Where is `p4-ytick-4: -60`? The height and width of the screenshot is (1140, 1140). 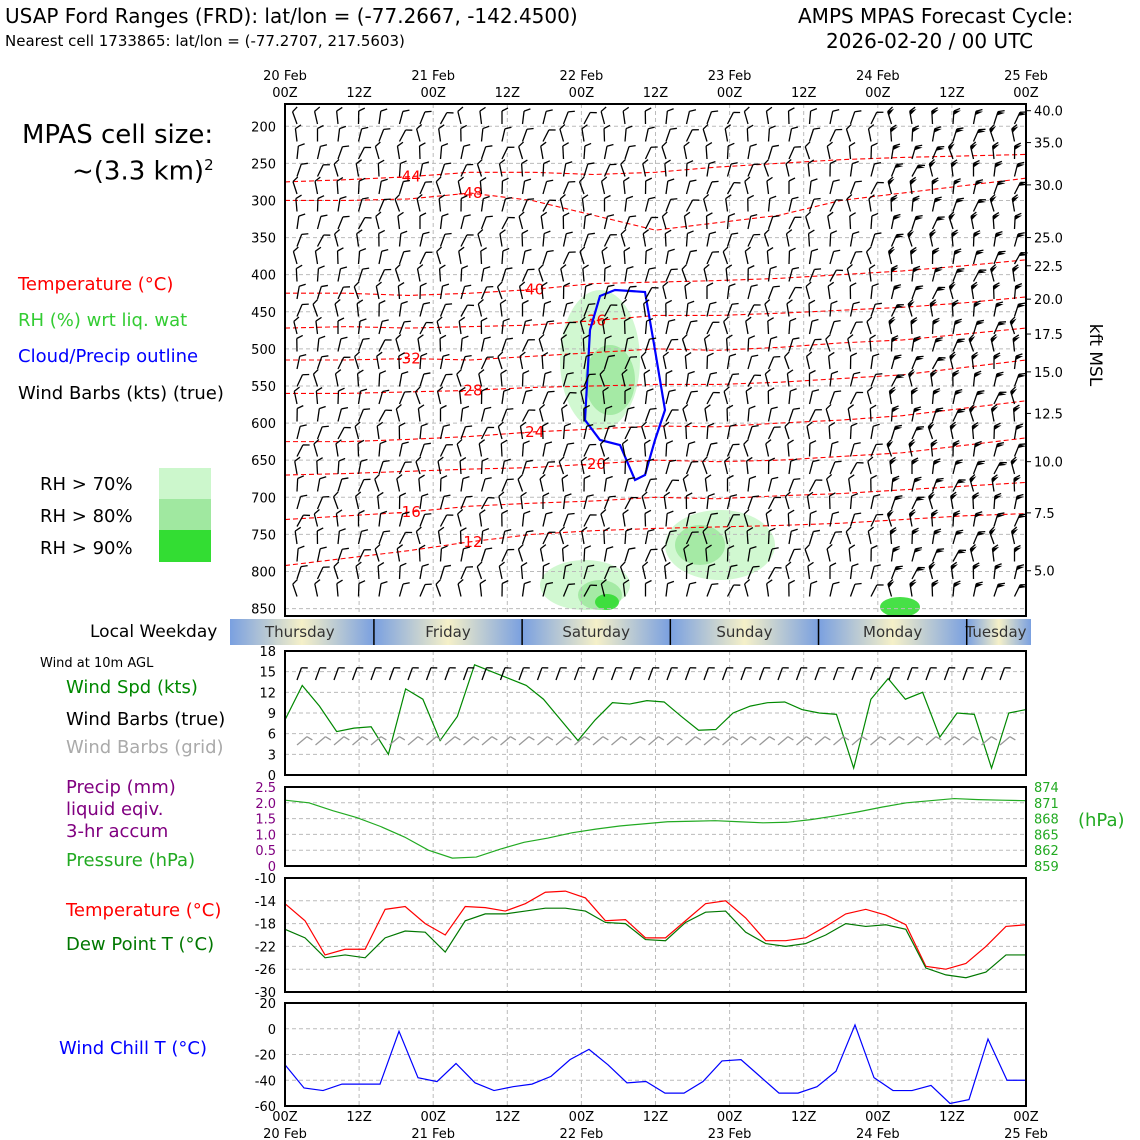 p4-ytick-4: -60 is located at coordinates (265, 1107).